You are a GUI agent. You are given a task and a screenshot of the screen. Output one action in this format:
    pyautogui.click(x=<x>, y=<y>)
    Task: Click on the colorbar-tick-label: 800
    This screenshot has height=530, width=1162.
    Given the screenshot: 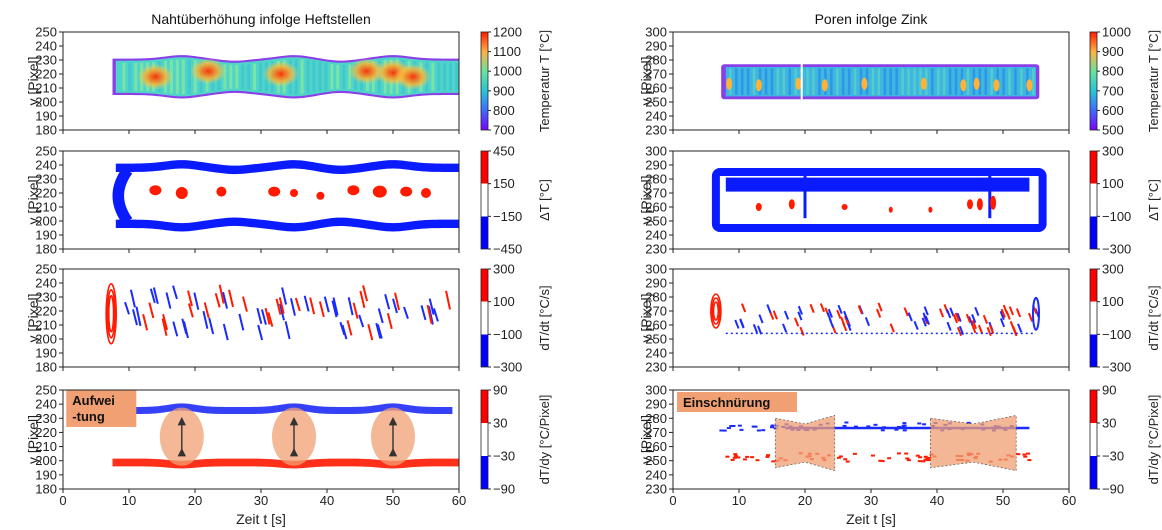 What is the action you would take?
    pyautogui.click(x=504, y=110)
    